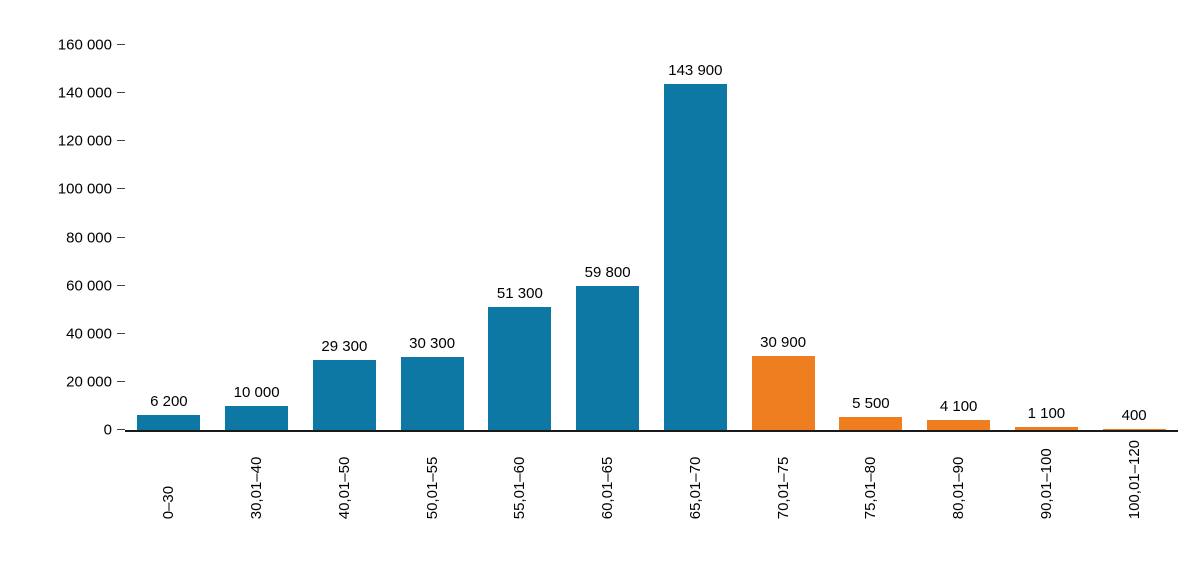  What do you see at coordinates (107, 430) in the screenshot?
I see `y-axis-tick-label: 0` at bounding box center [107, 430].